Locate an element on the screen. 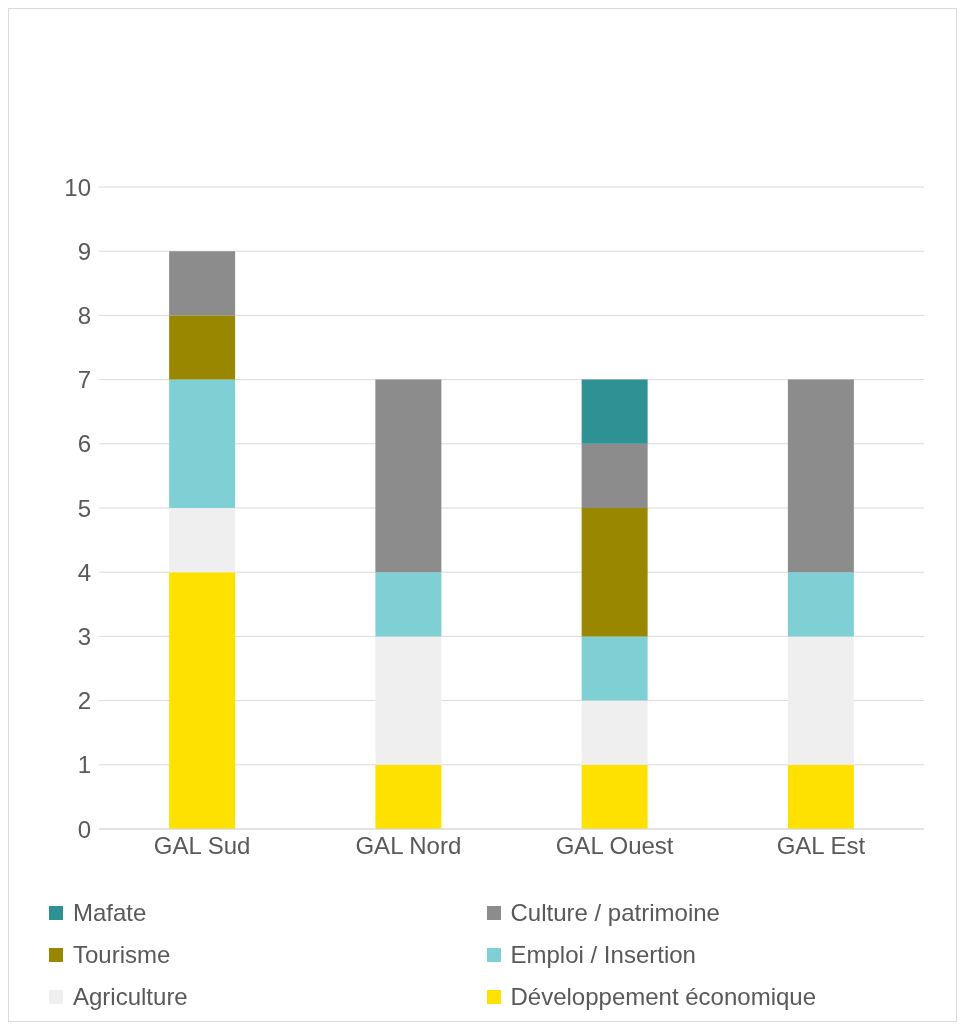 Image resolution: width=965 pixels, height=1032 pixels. y-tick-label: 4 is located at coordinates (84, 572).